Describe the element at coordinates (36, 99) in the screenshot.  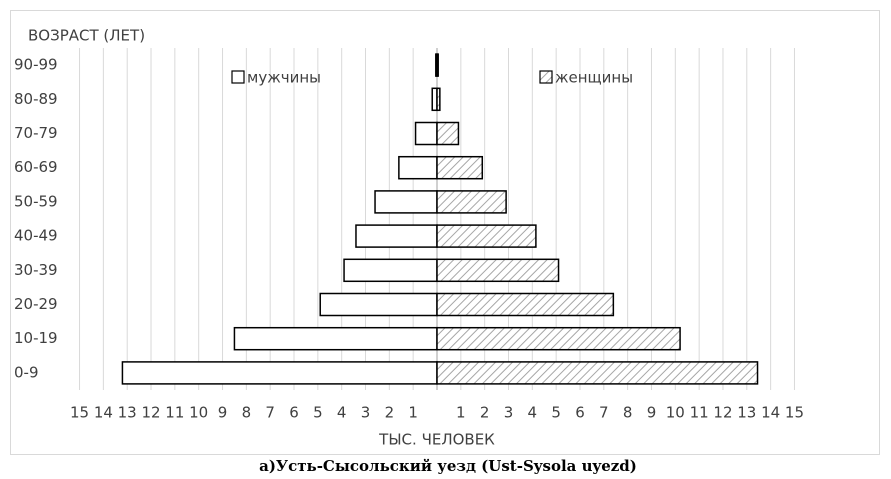
I see `y-tick-label: 80-89` at that location.